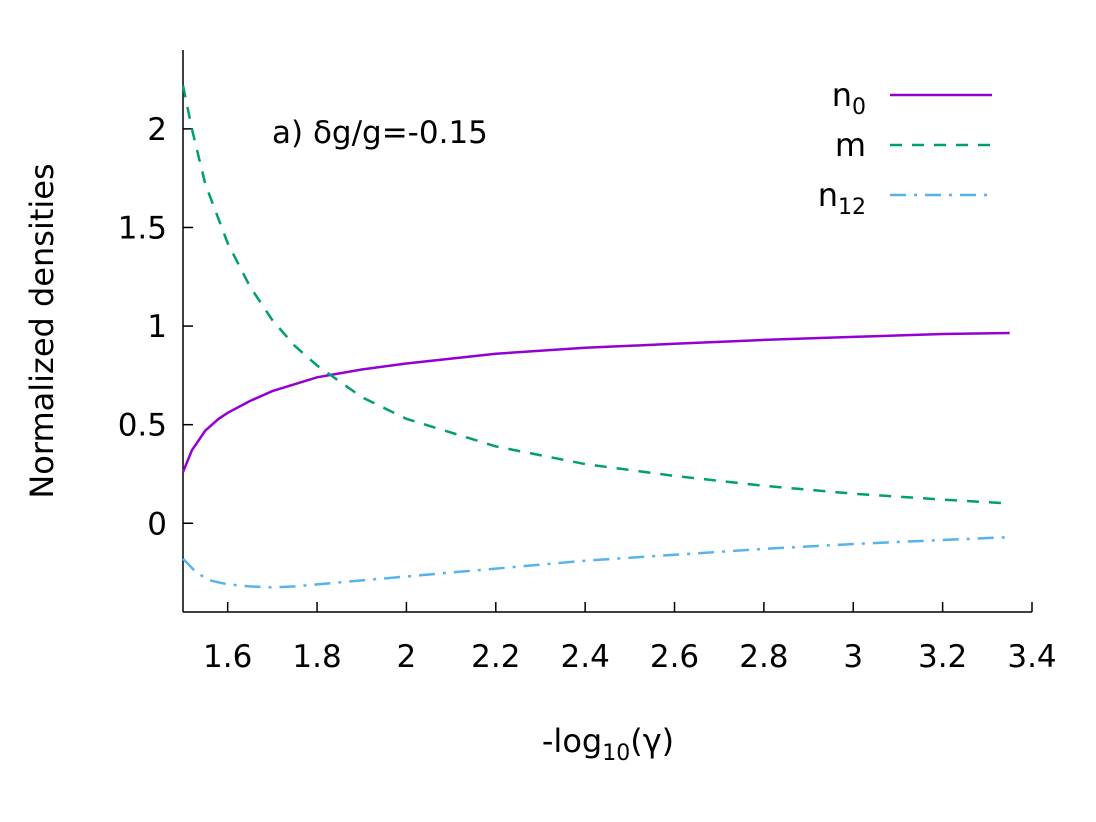 The height and width of the screenshot is (822, 1096). I want to click on y-tick-label: 2, so click(157, 130).